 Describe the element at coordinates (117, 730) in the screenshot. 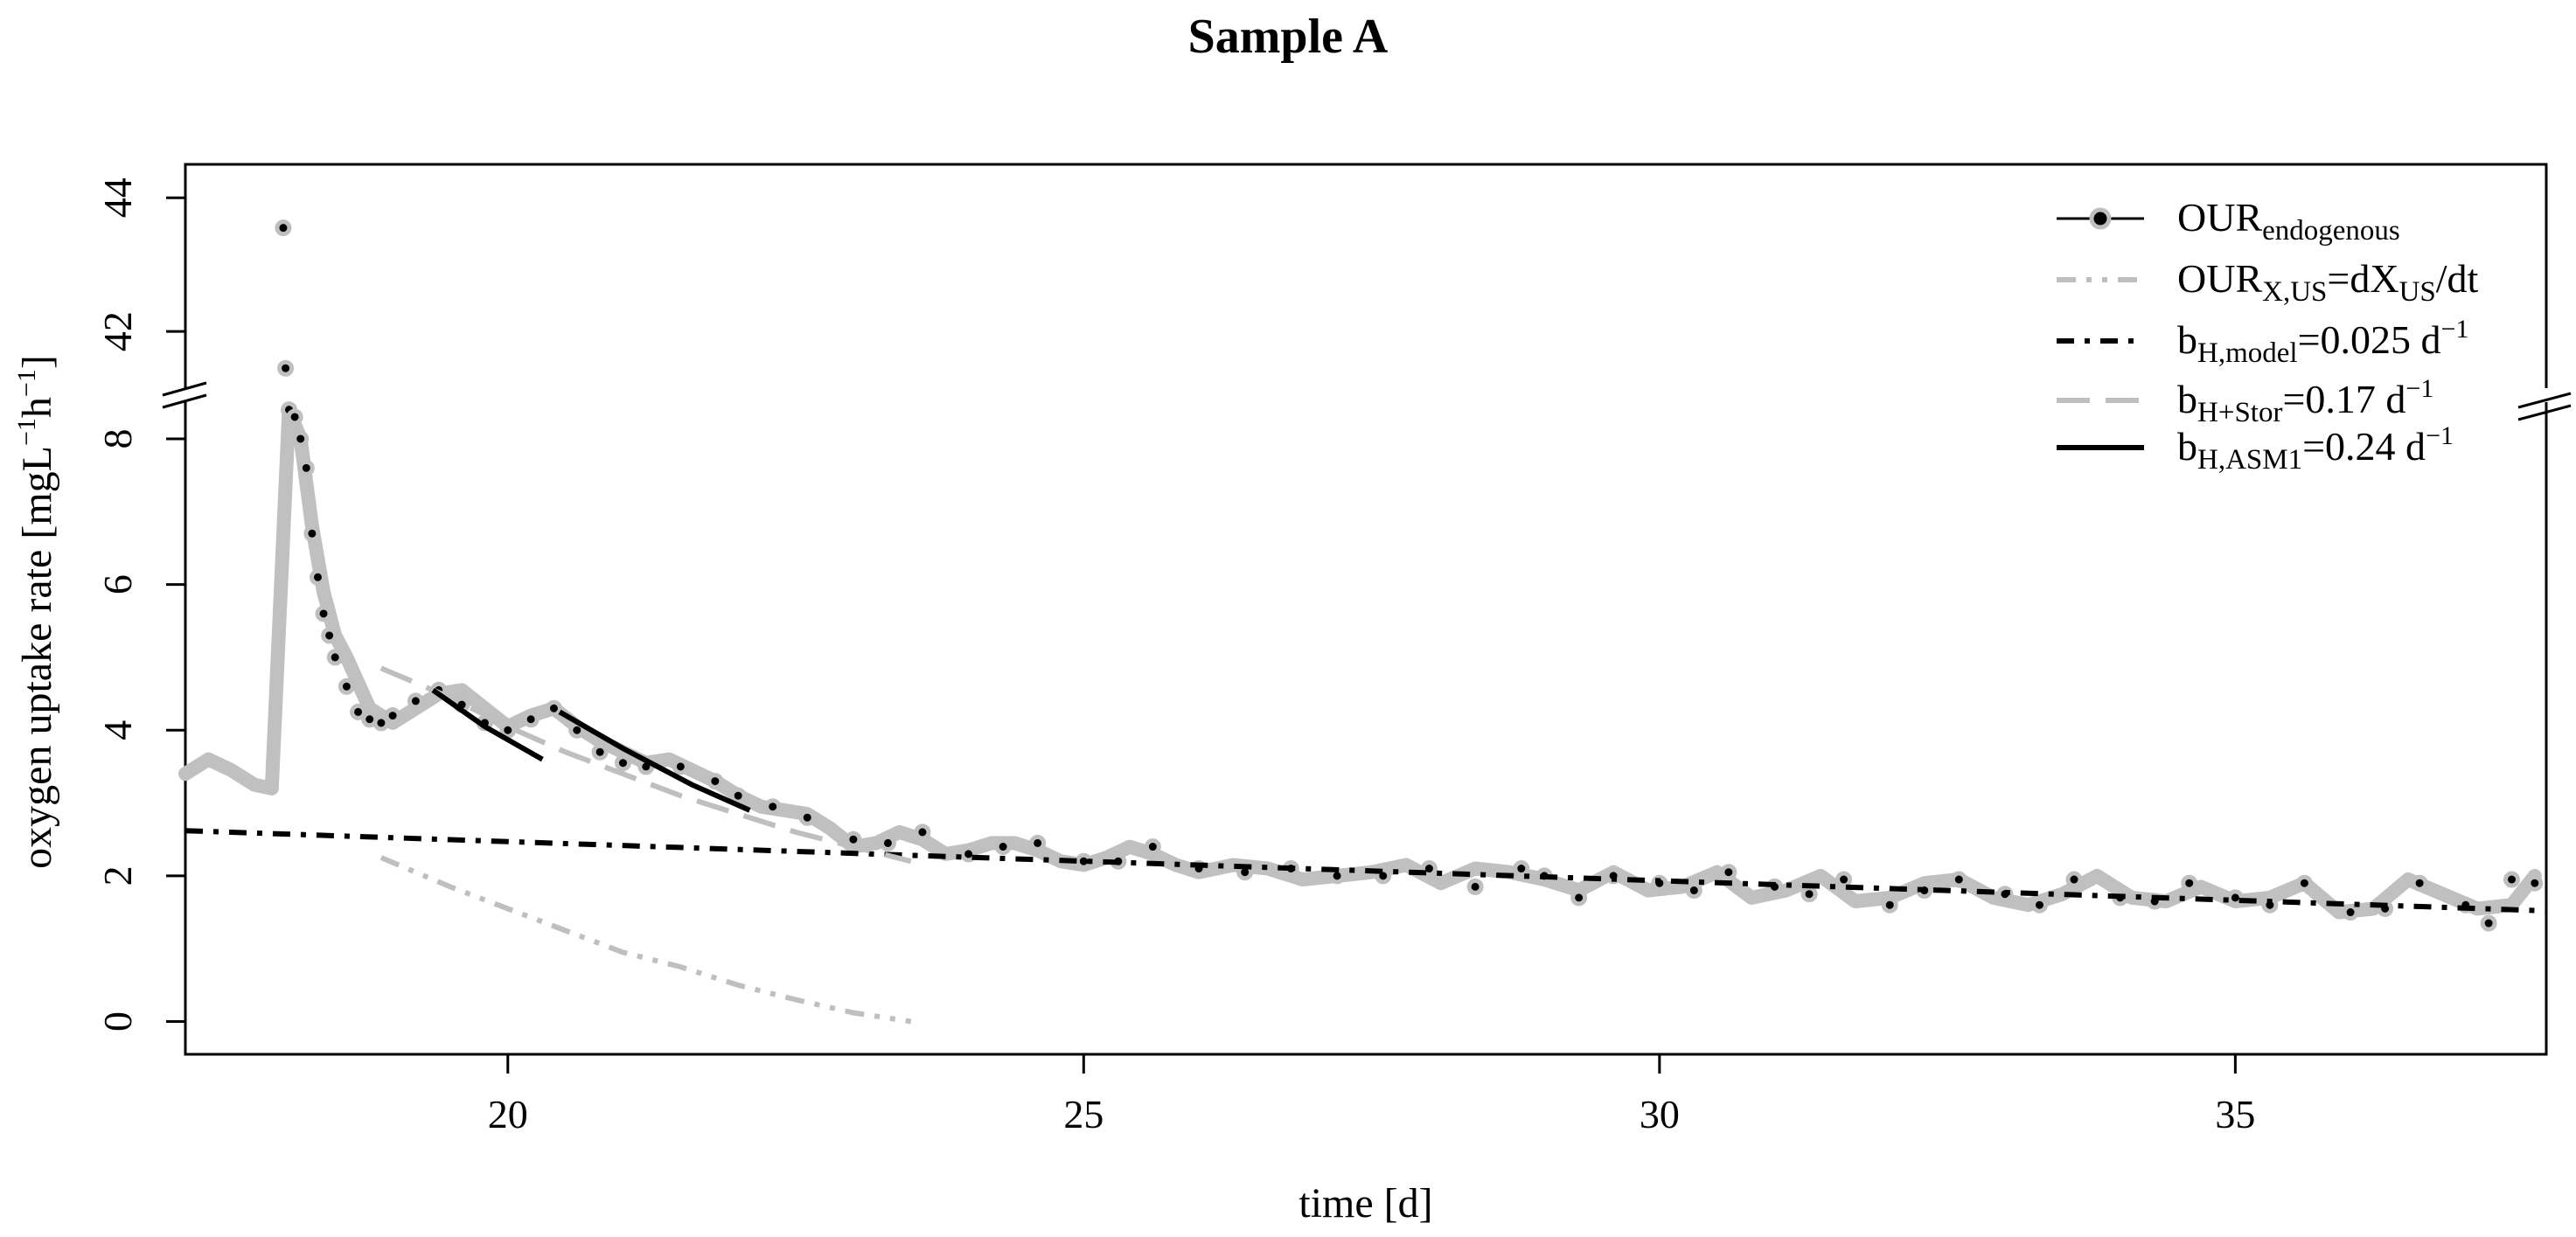

I see `y-tick-label: 4` at that location.